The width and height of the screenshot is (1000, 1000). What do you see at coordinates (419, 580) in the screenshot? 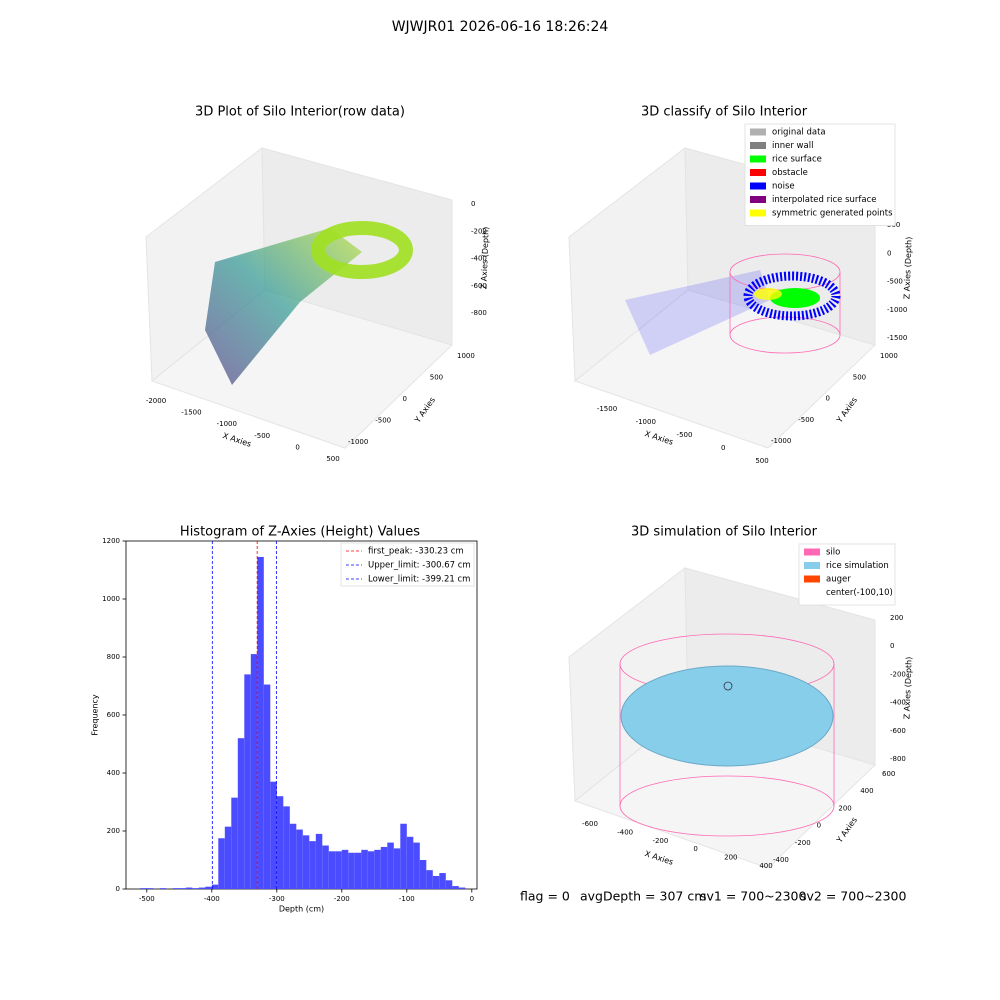
I see `legend-label: Lower_limit: -399.21 cm` at bounding box center [419, 580].